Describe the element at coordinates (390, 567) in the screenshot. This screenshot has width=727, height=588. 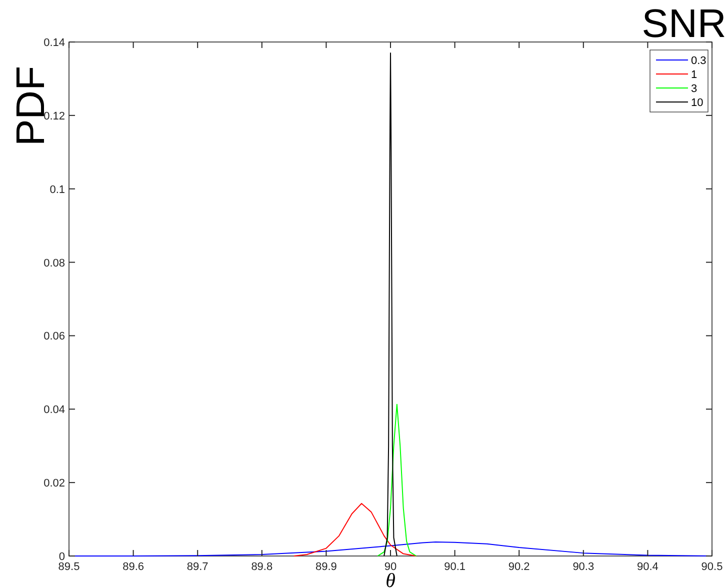
I see `x-tick-label: 90` at that location.